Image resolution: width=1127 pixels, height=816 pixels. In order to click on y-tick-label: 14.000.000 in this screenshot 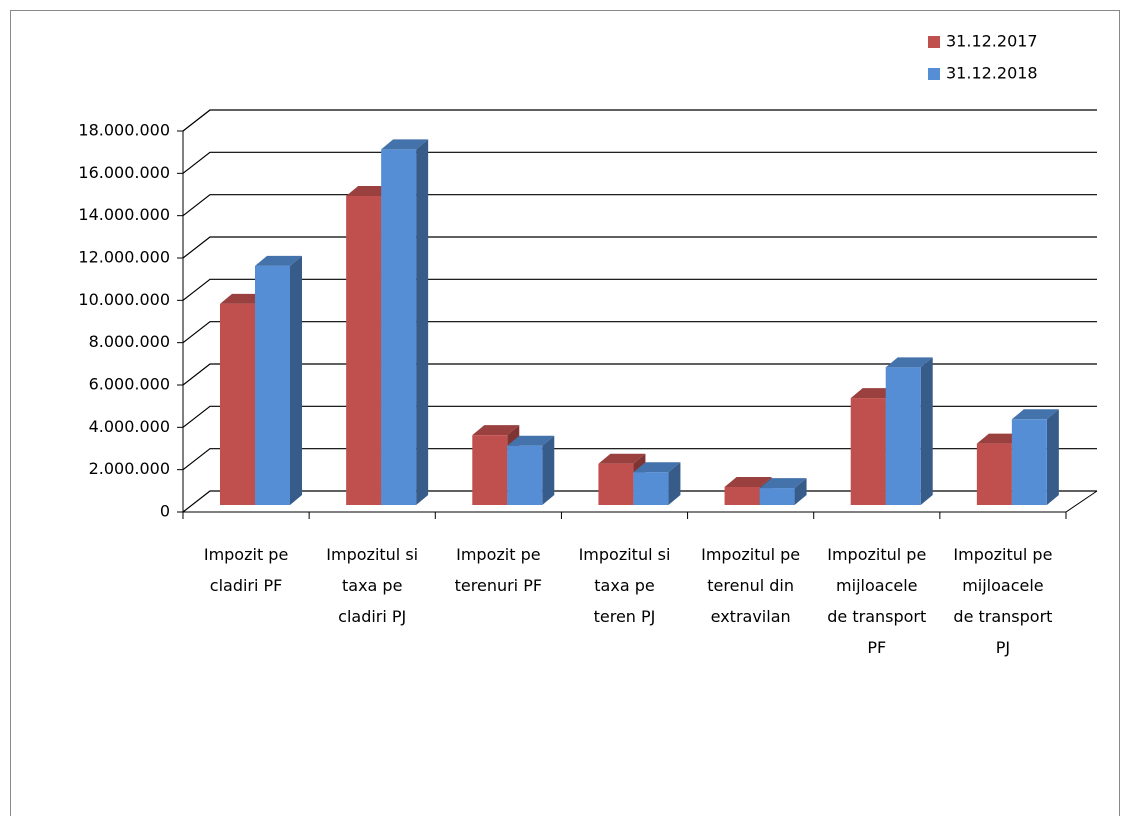, I will do `click(124, 214)`.